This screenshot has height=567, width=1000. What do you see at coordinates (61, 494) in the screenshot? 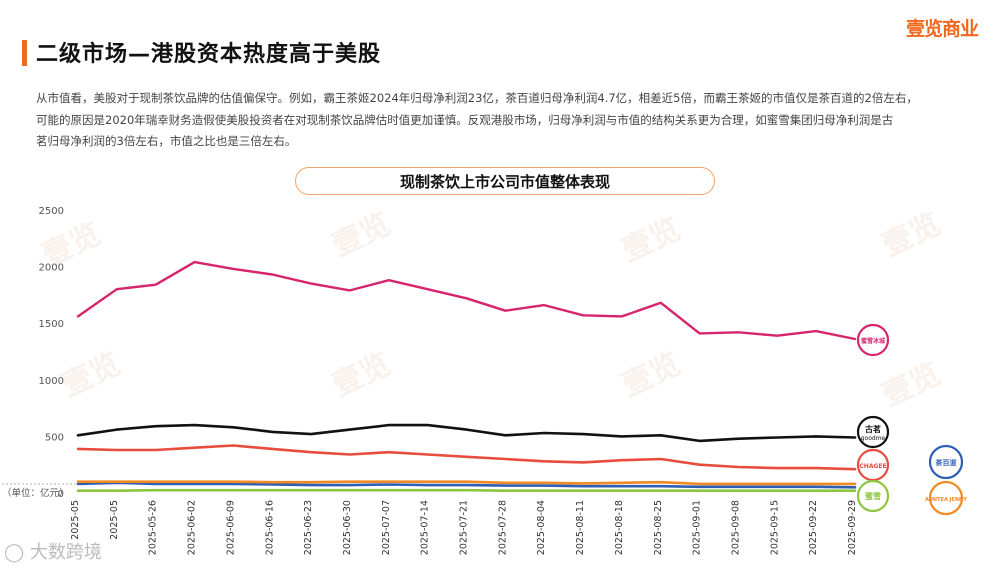
I see `y-tick-label: 0` at bounding box center [61, 494].